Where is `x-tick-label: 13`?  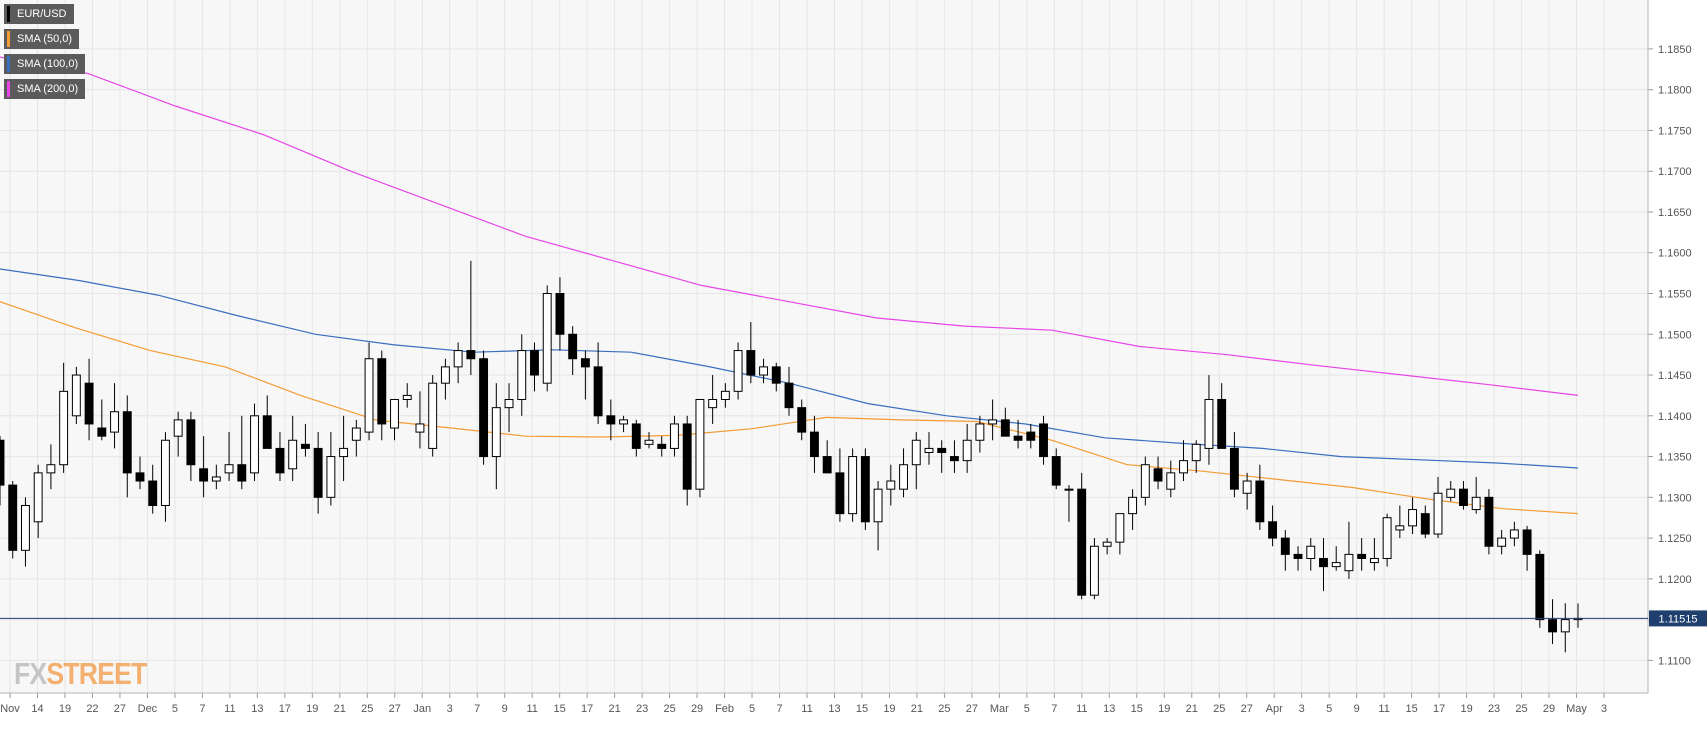 x-tick-label: 13 is located at coordinates (1109, 709).